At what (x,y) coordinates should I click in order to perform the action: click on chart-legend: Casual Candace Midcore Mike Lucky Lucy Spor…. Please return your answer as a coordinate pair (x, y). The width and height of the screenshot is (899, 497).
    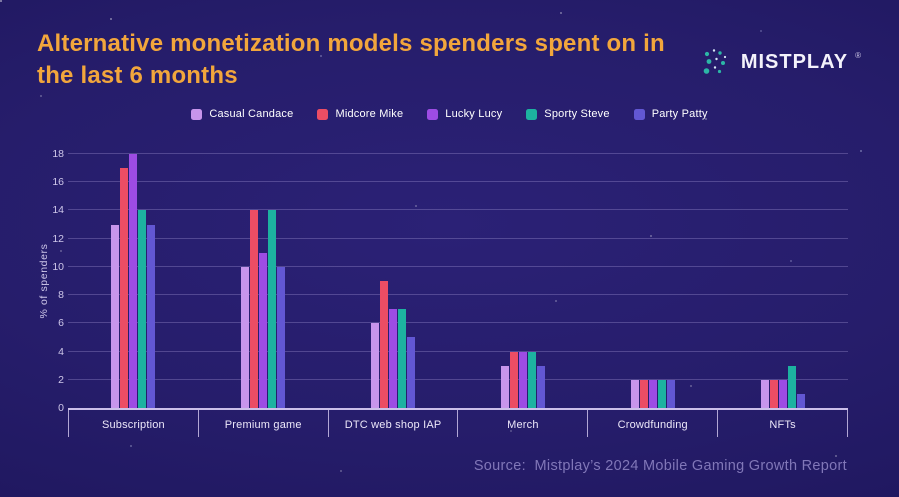
    Looking at the image, I should click on (449, 114).